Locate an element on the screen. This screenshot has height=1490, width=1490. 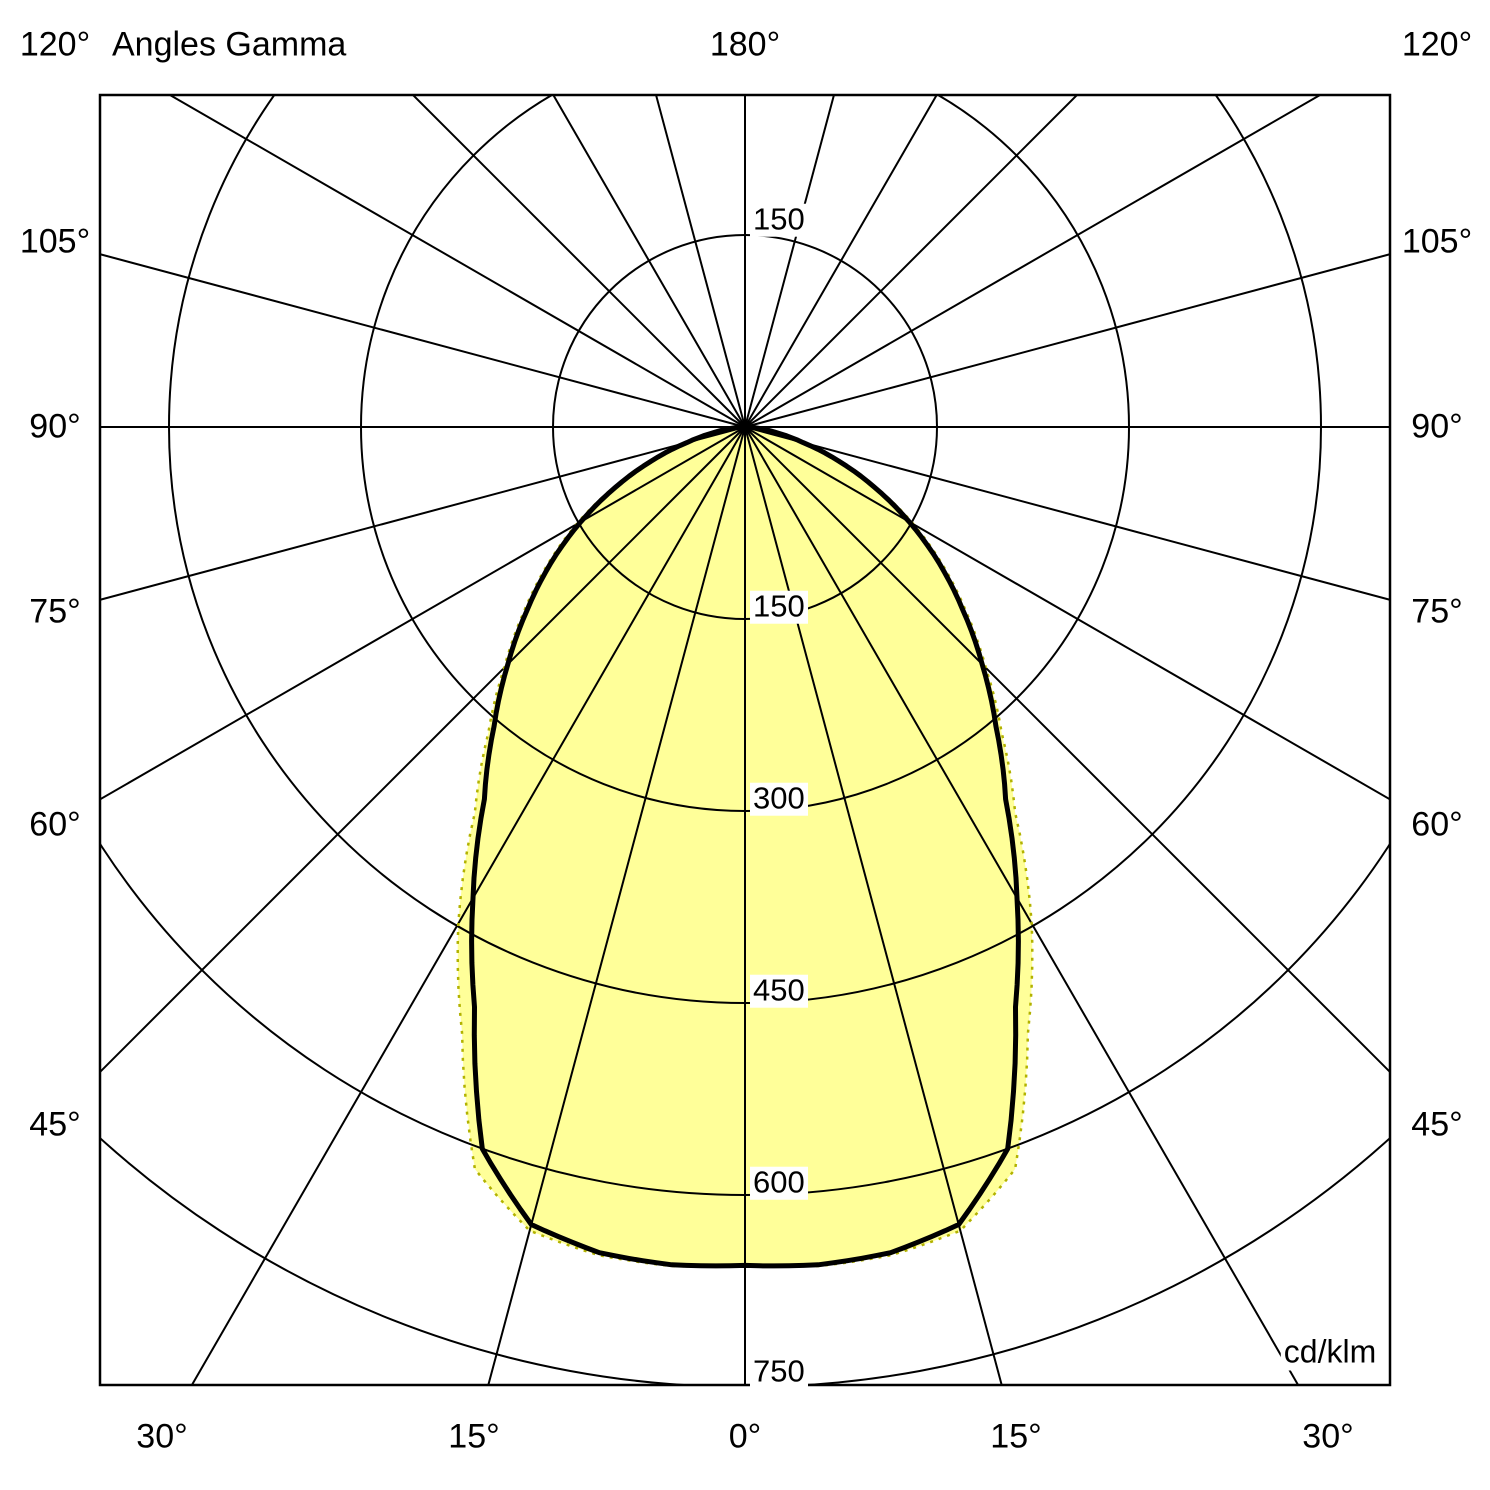
angle-label-30-bottom-right: 30° is located at coordinates (1328, 1436).